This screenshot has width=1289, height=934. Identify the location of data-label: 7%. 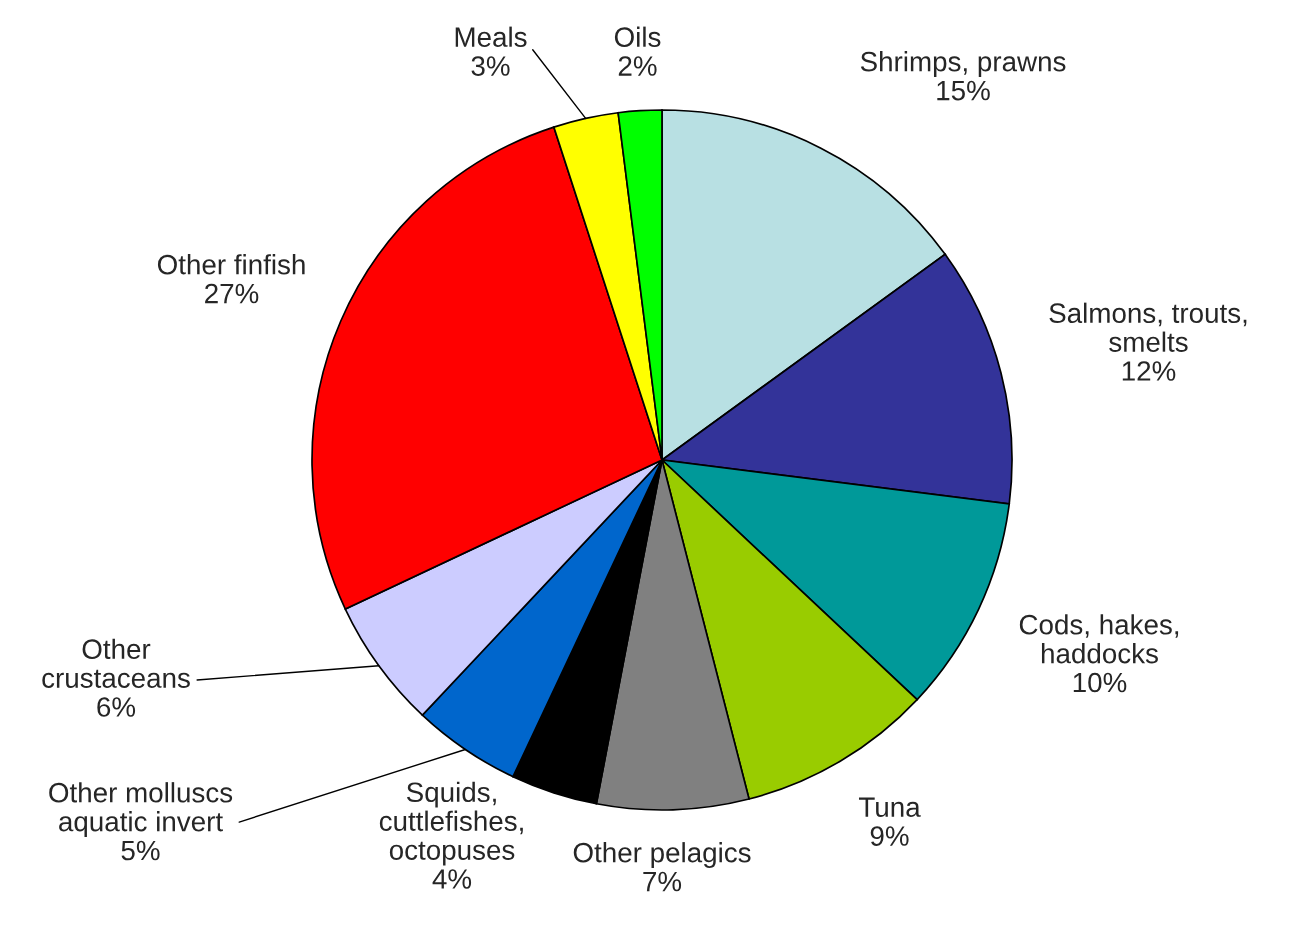
(662, 881).